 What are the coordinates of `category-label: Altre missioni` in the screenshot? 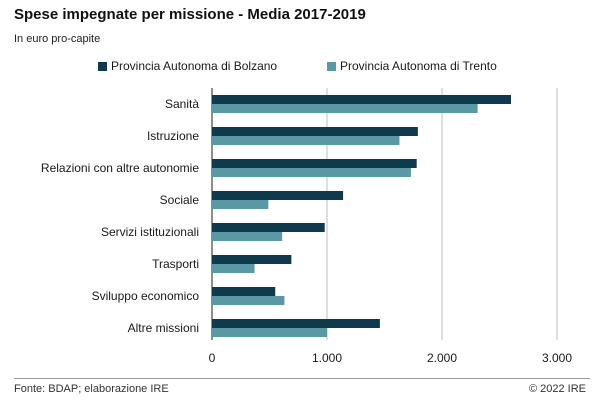 It's located at (163, 328).